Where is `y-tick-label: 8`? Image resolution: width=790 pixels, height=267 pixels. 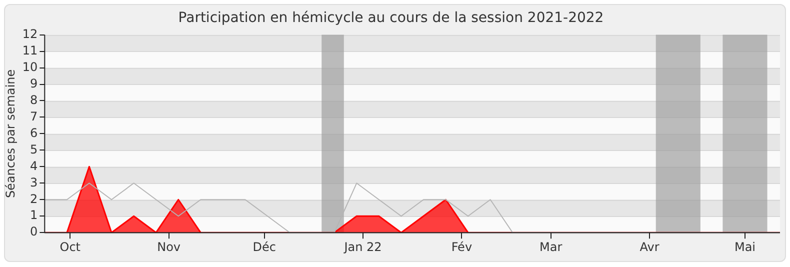 y-tick-label: 8 is located at coordinates (34, 99).